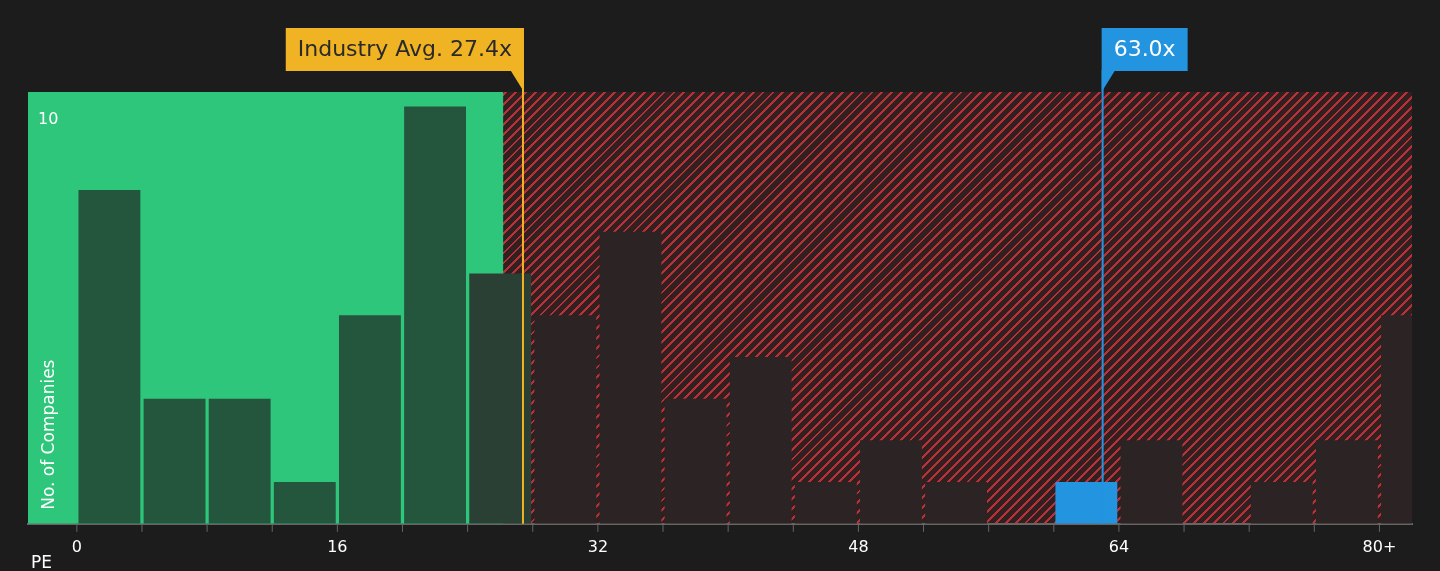 The image size is (1440, 571). What do you see at coordinates (1379, 546) in the screenshot?
I see `x-tick-label: 80+` at bounding box center [1379, 546].